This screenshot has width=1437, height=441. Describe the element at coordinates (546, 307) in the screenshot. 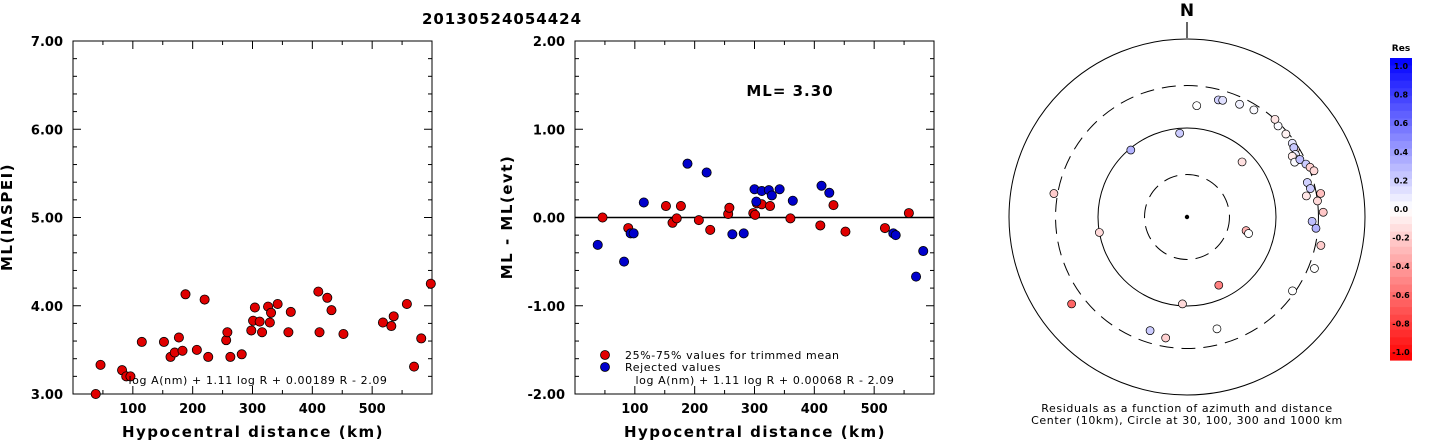

I see `y-tick-label: -1.00` at that location.